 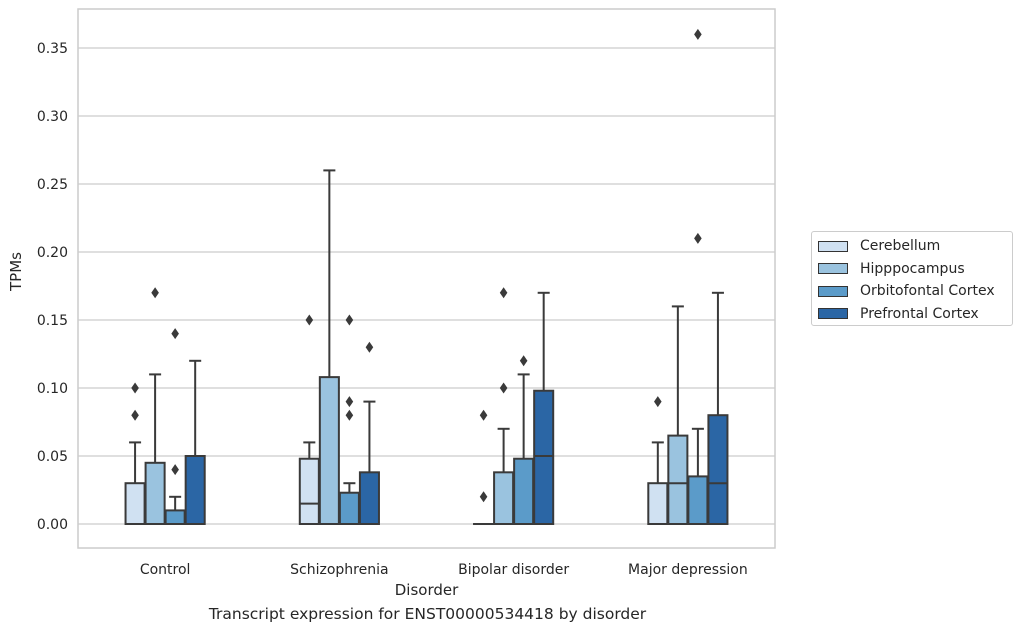 I want to click on y-tick-label: 0.35, so click(x=52, y=49).